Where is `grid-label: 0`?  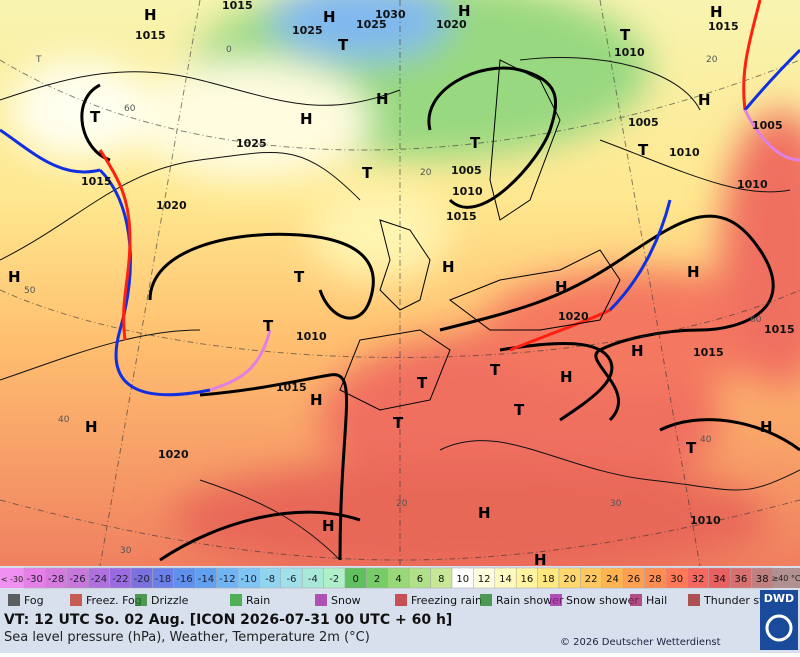
grid-label: 0 is located at coordinates (229, 50).